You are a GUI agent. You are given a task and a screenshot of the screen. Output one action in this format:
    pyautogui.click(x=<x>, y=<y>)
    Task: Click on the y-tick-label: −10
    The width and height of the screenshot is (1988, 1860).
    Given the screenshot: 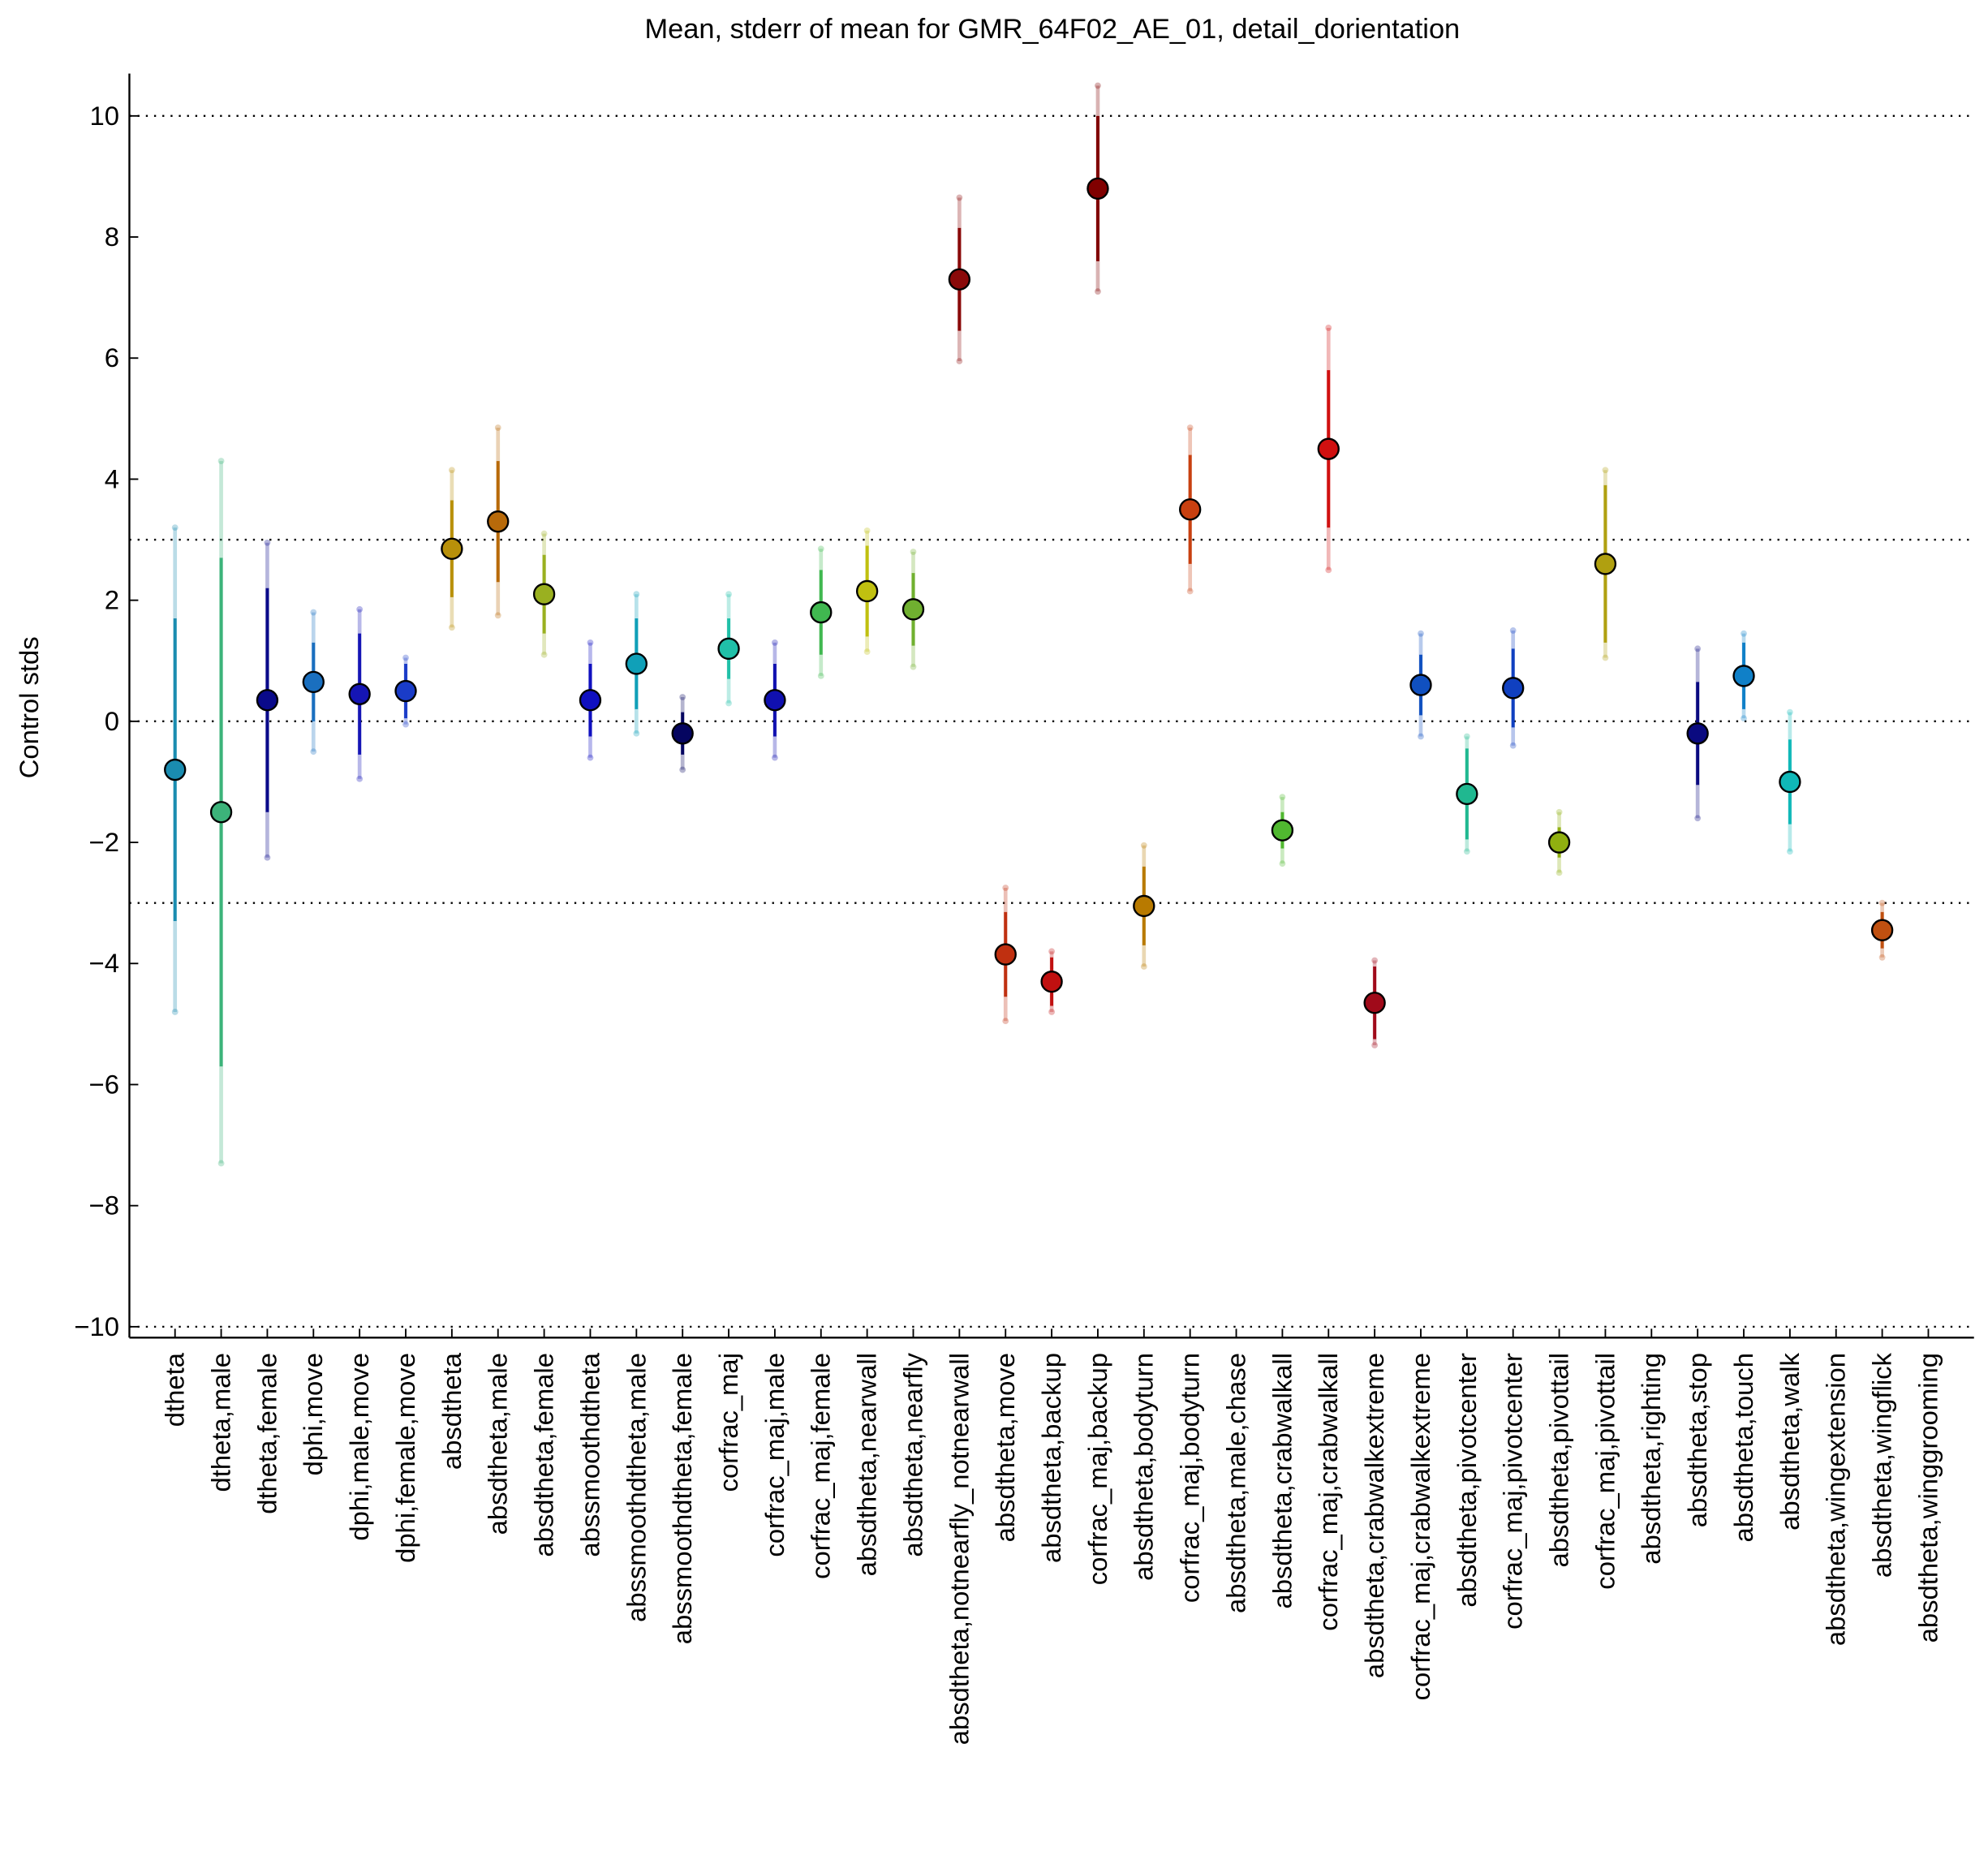 What is the action you would take?
    pyautogui.click(x=96, y=1326)
    